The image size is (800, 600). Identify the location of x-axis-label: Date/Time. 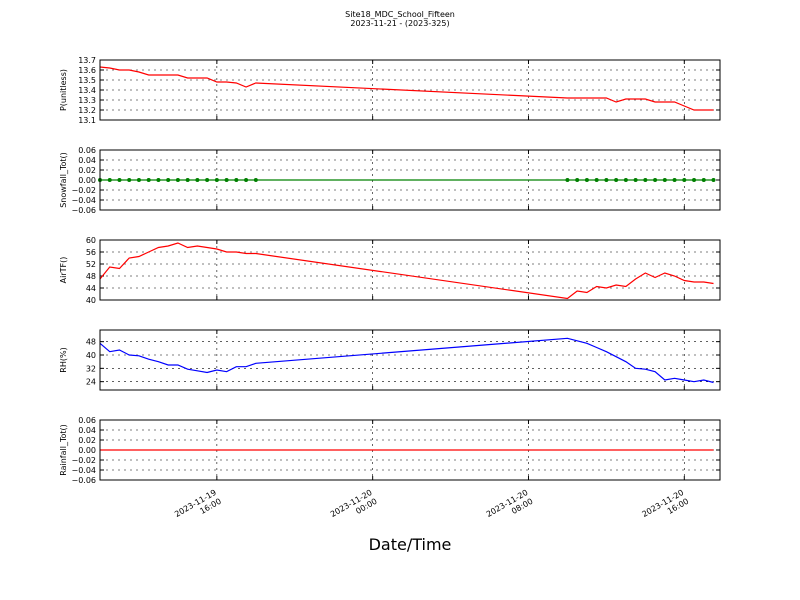
(410, 544).